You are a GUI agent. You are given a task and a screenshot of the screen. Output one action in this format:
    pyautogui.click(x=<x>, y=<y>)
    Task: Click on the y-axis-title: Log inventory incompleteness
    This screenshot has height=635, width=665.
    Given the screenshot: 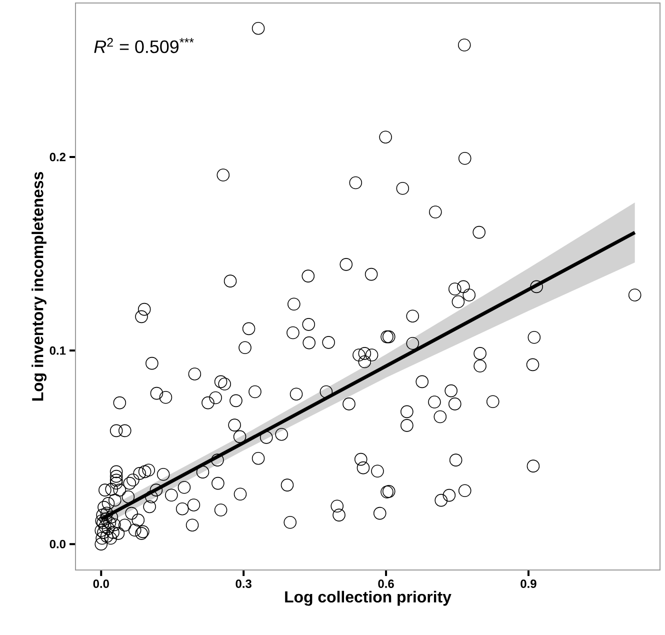 What is the action you would take?
    pyautogui.click(x=39, y=286)
    